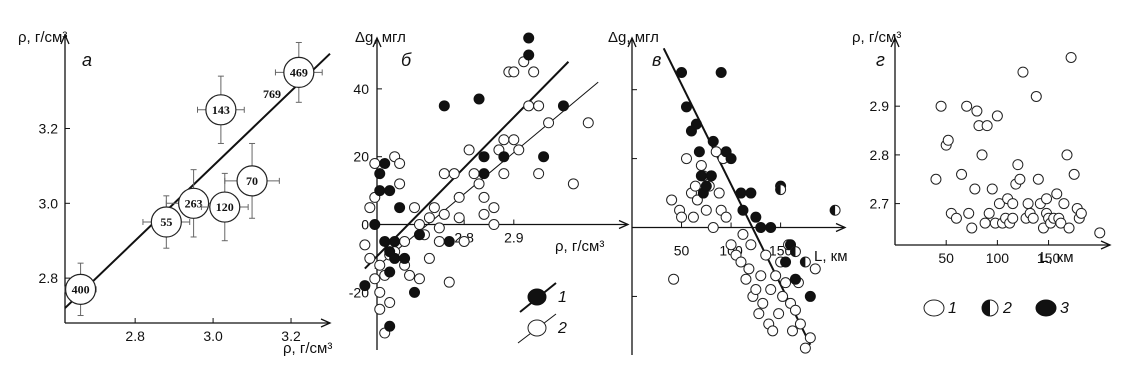  What do you see at coordinates (361, 89) in the screenshot?
I see `y-tick-label: 40` at bounding box center [361, 89].